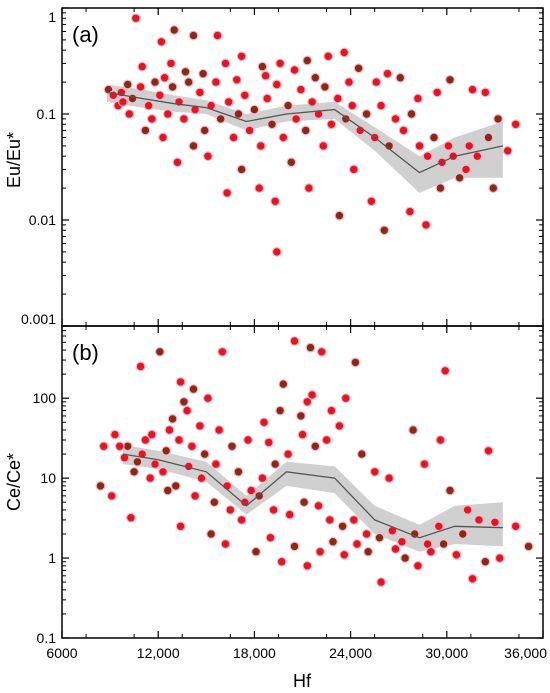 Image resolution: width=550 pixels, height=693 pixels. I want to click on y-tick-label: 0.01, so click(42, 220).